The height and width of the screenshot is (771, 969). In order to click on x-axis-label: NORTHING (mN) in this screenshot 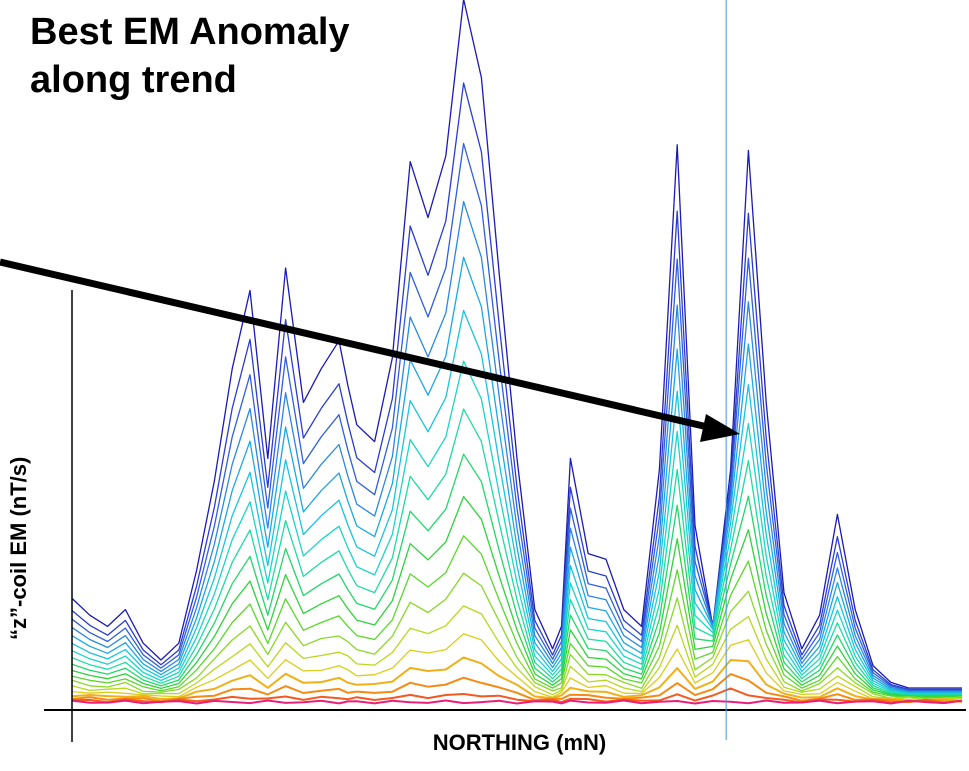, I will do `click(519, 742)`.